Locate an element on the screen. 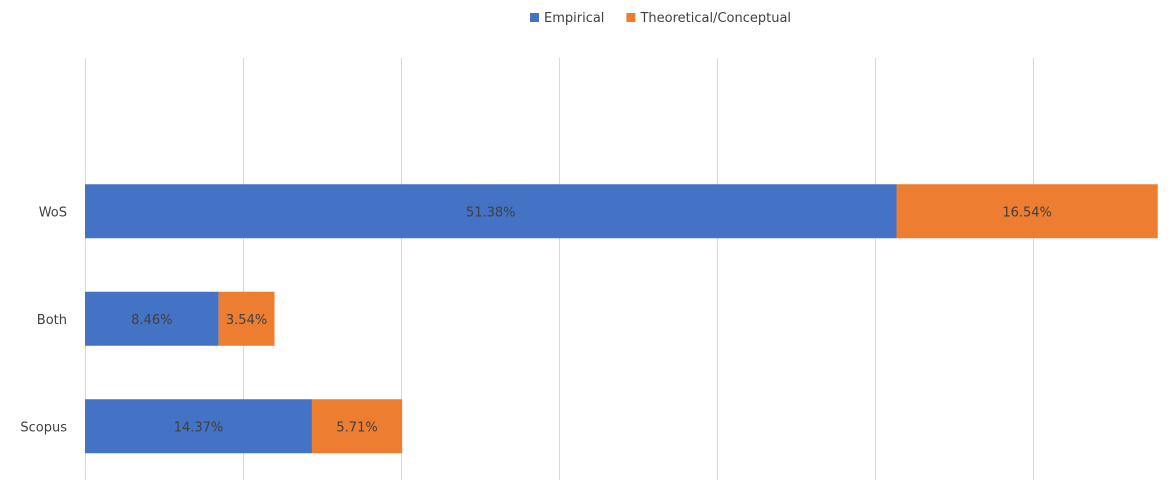 Image resolution: width=1174 pixels, height=488 pixels. category-label-both: Both is located at coordinates (52, 320).